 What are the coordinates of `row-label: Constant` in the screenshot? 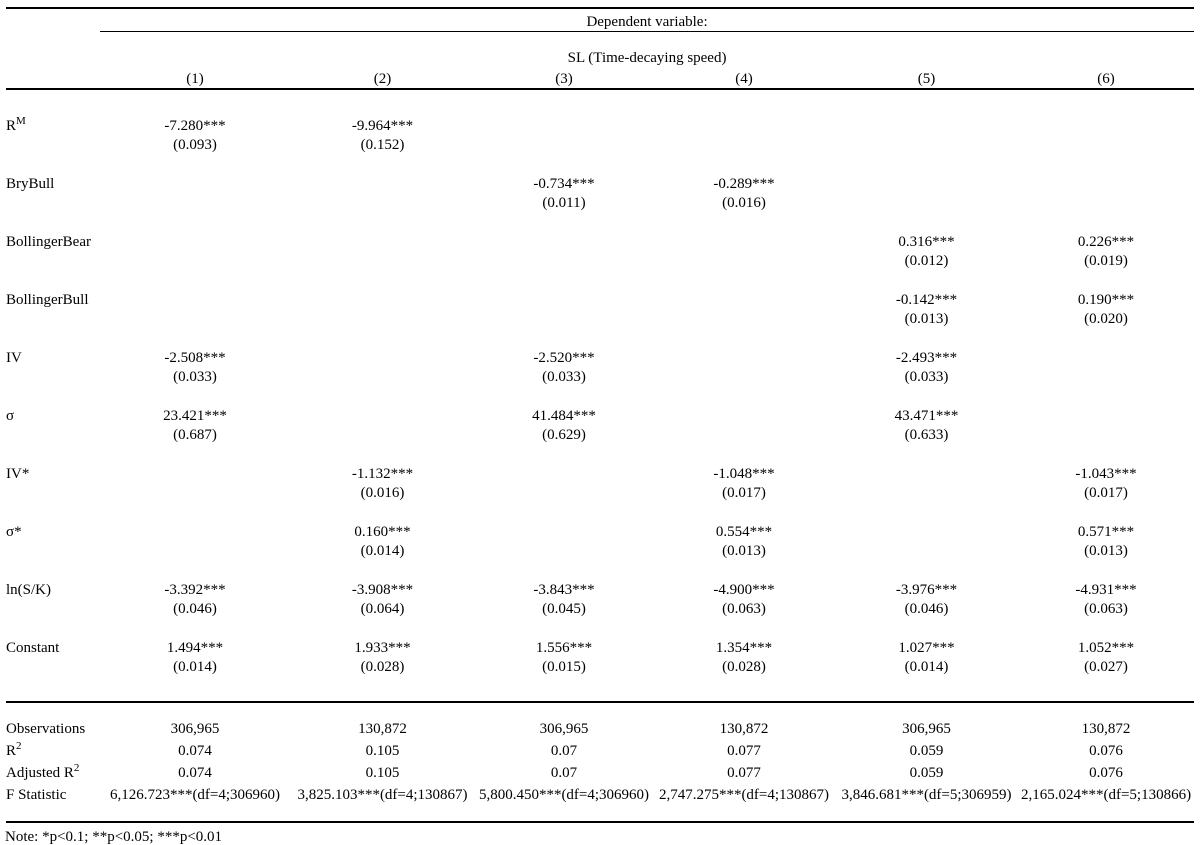 It's located at (33, 648).